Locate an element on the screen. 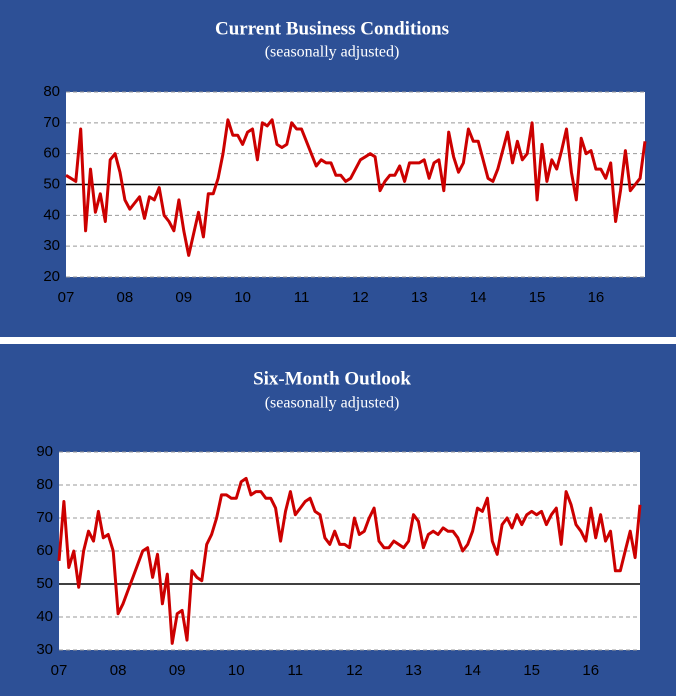 This screenshot has height=696, width=676. chart-title: Current Business Conditions is located at coordinates (332, 28).